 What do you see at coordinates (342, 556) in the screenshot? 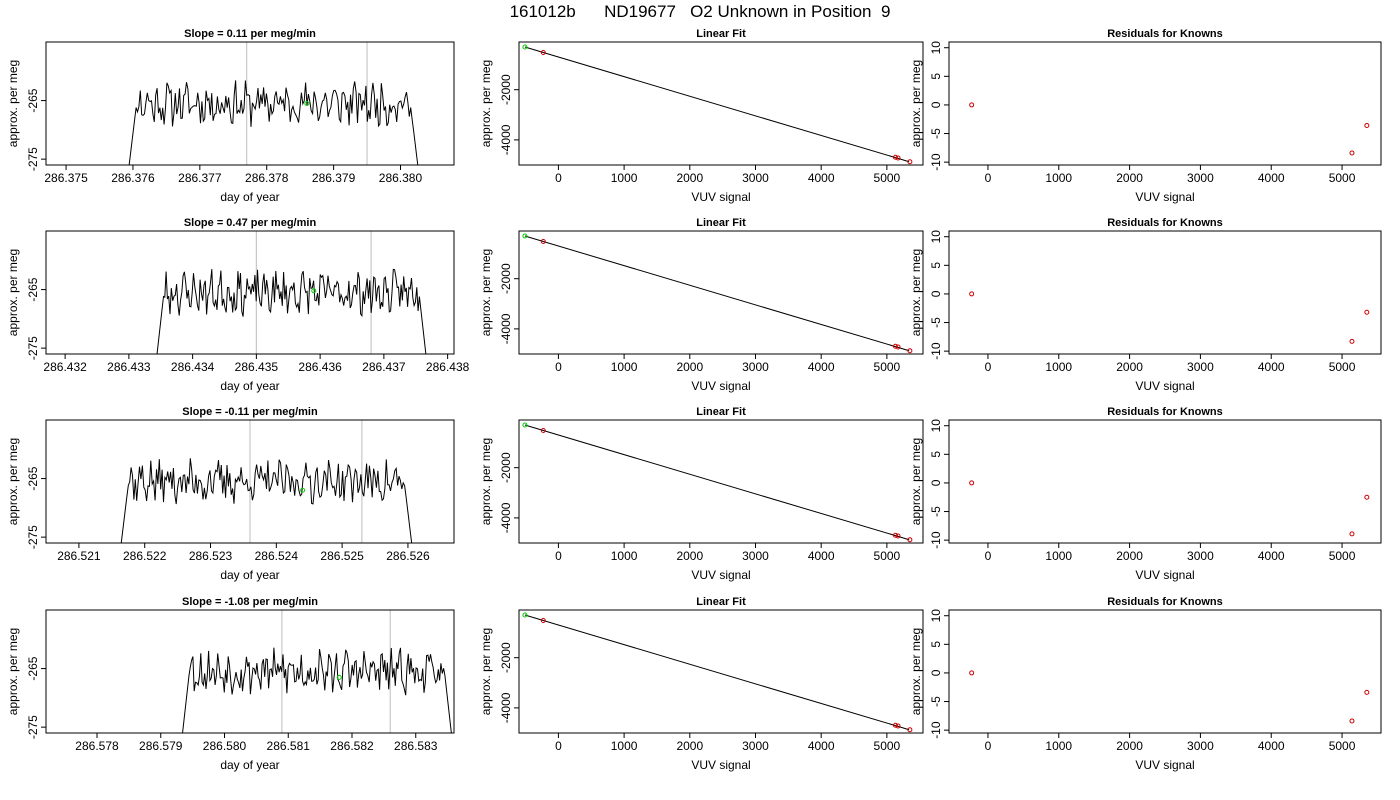
I see `x-tick-label: 286.525` at bounding box center [342, 556].